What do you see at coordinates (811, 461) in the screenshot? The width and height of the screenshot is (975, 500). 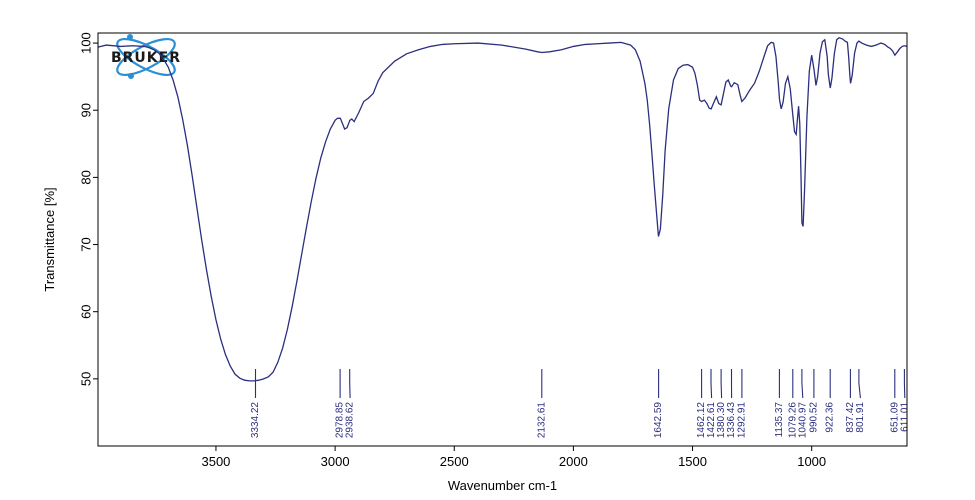 I see `x-tick-label: 1000` at bounding box center [811, 461].